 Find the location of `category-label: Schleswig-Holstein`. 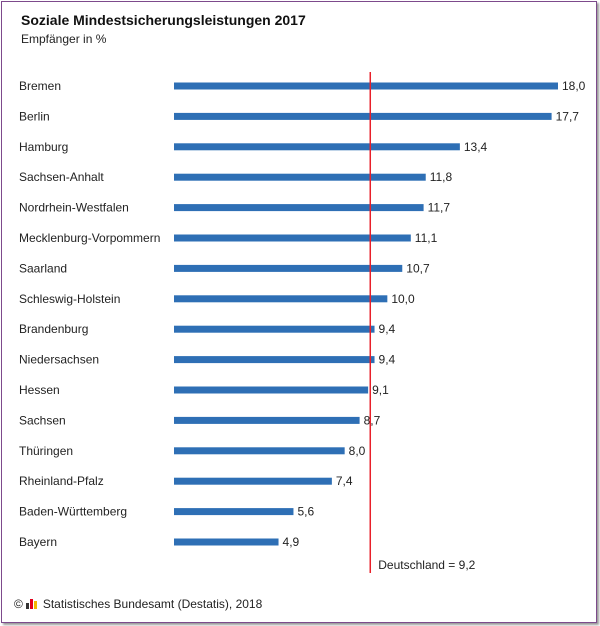

category-label: Schleswig-Holstein is located at coordinates (69, 299).